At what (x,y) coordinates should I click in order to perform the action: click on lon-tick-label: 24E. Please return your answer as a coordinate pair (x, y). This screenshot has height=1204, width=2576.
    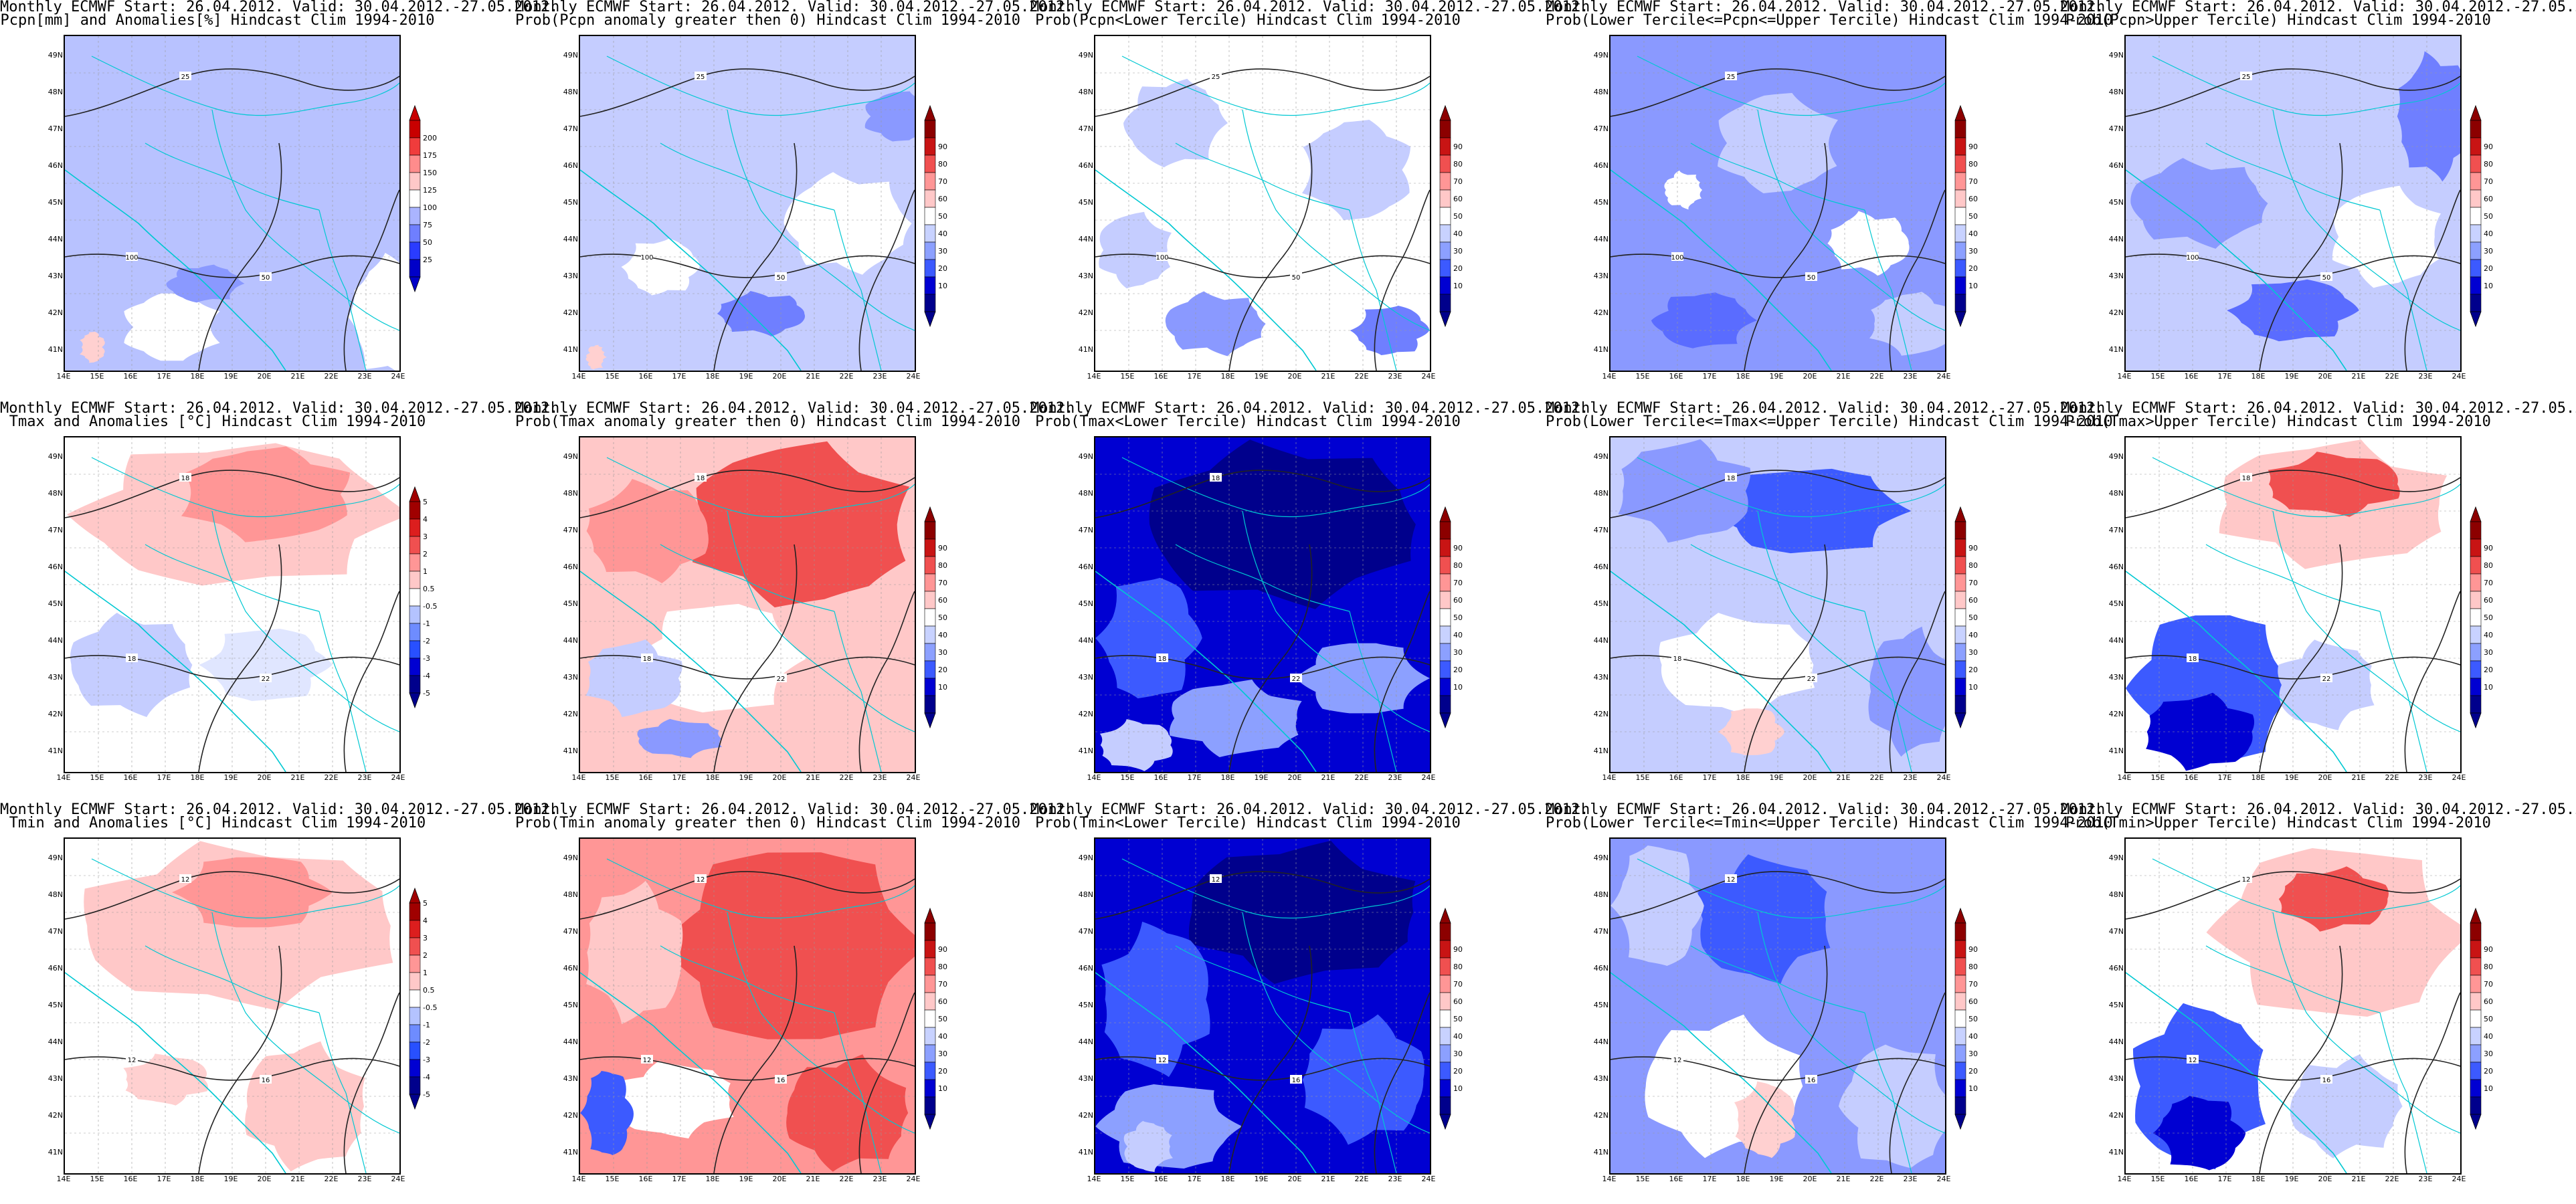
    Looking at the image, I should click on (398, 777).